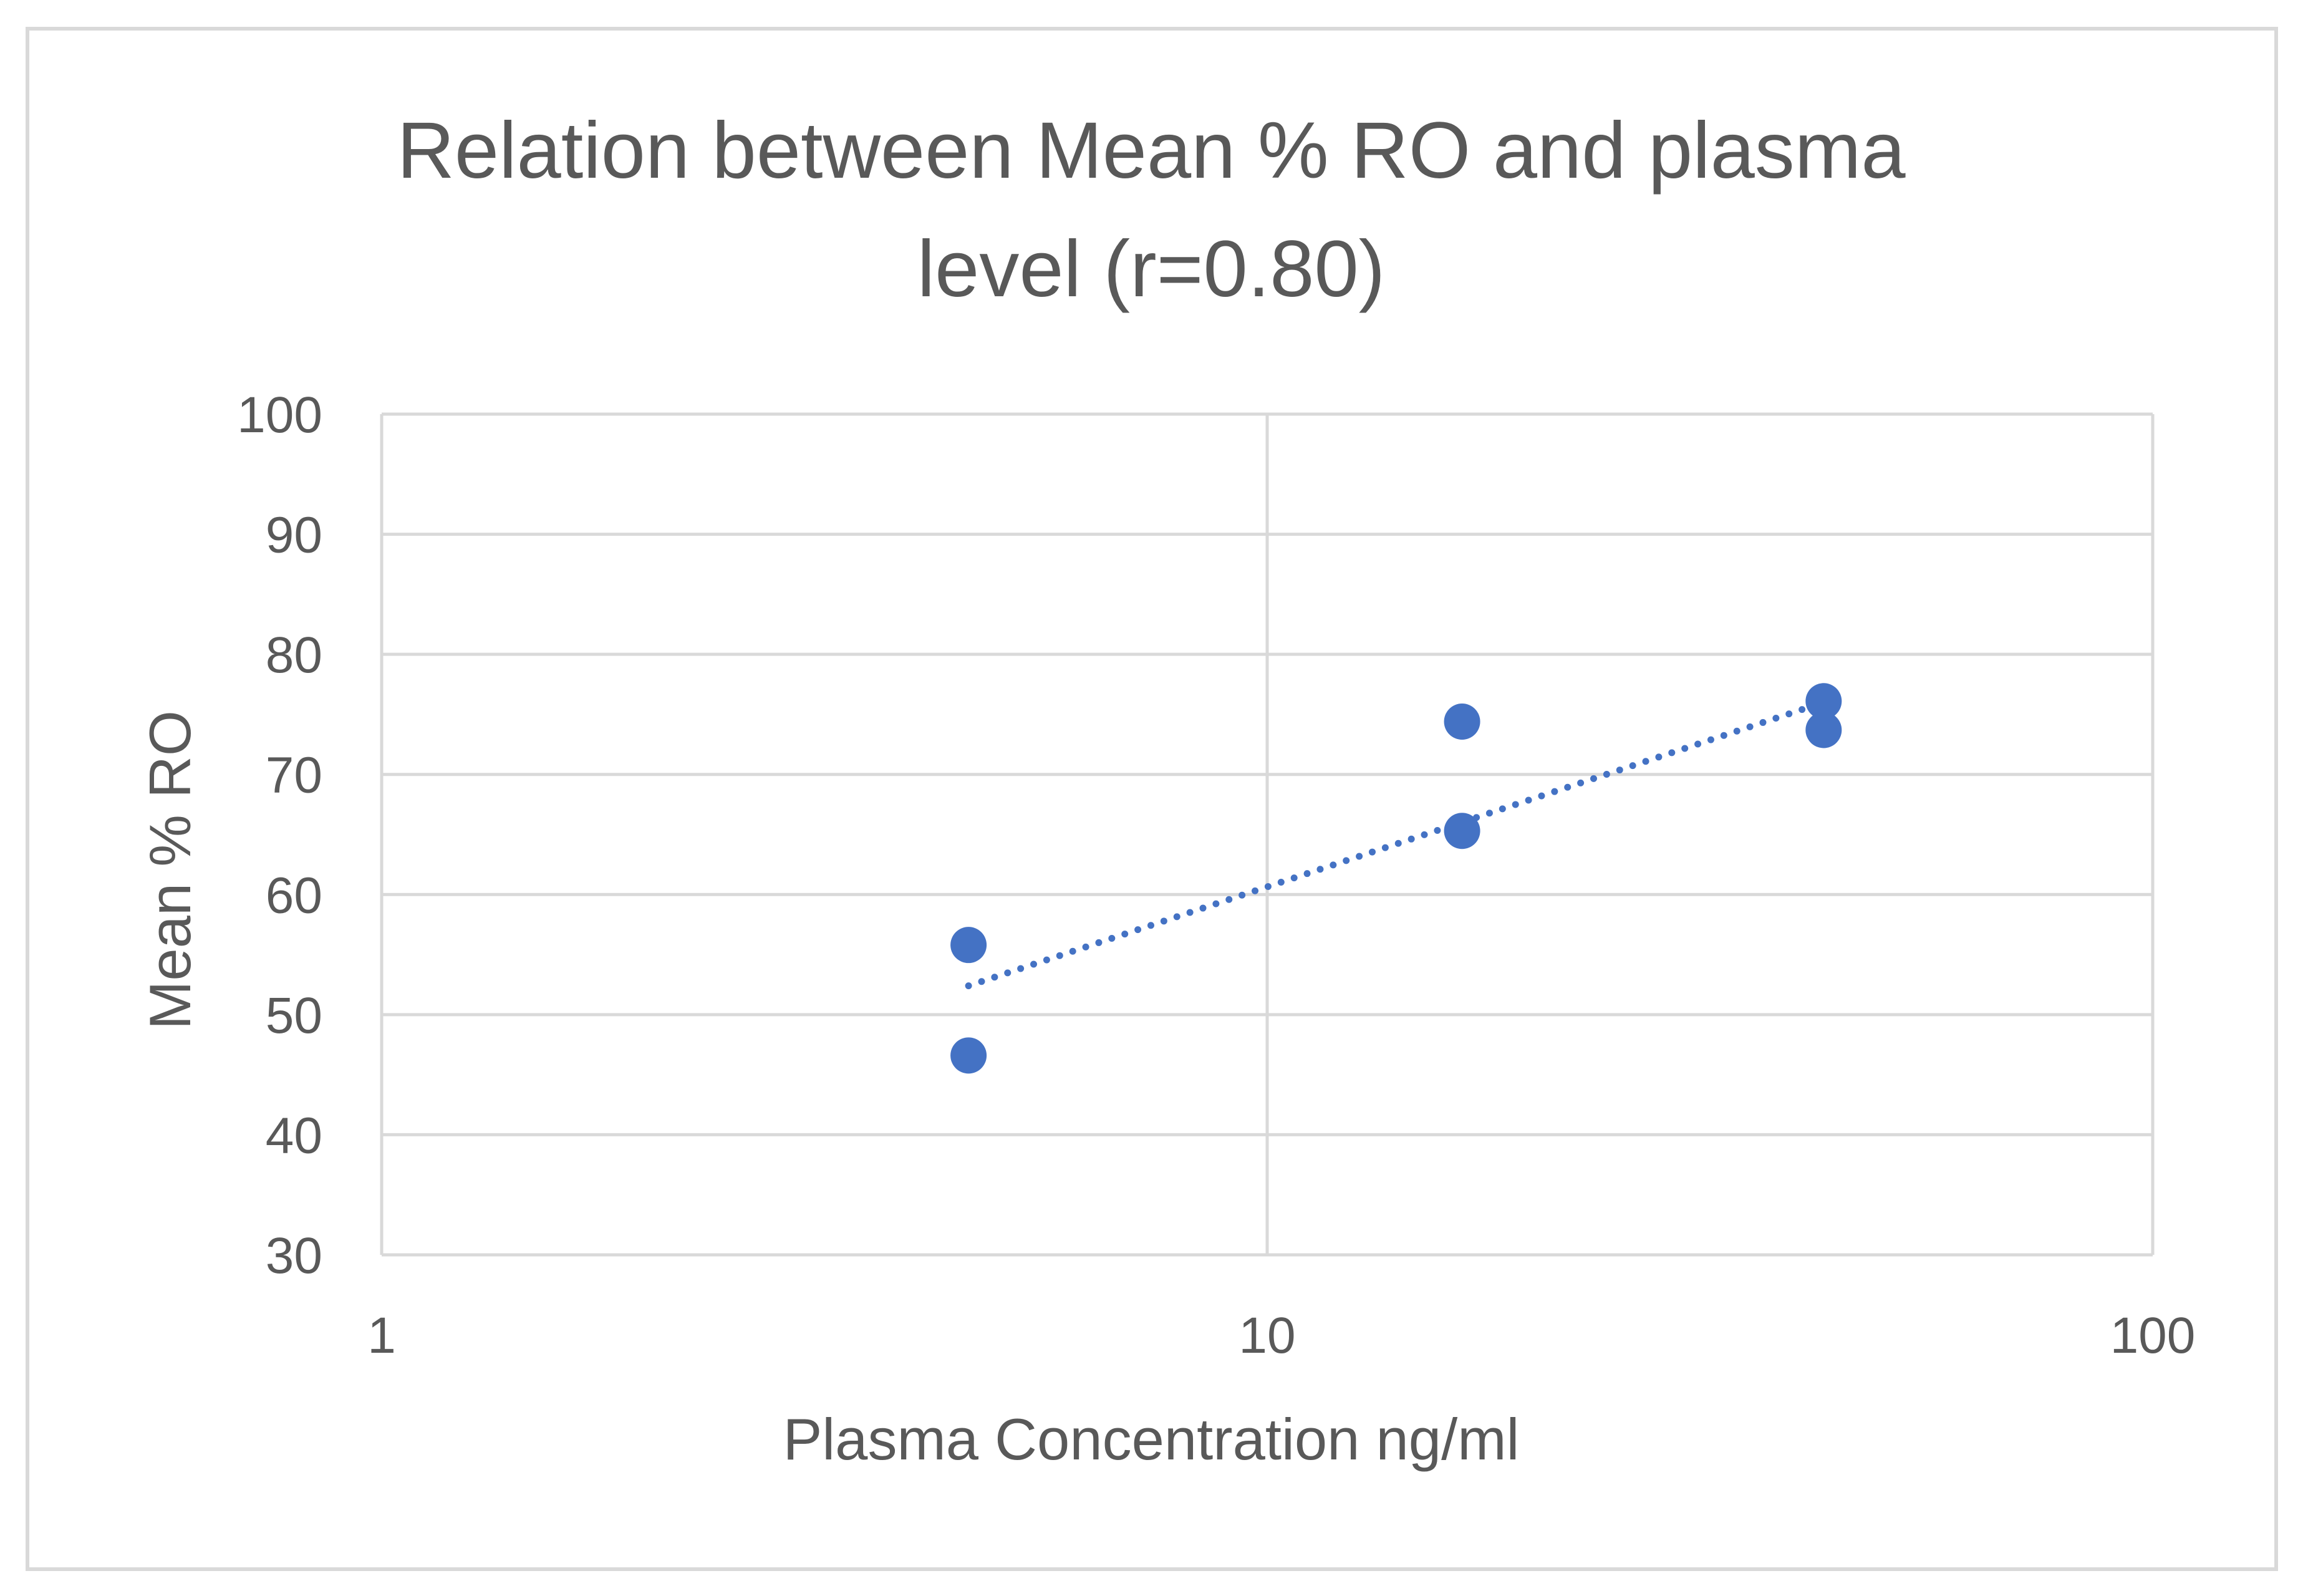 This screenshot has height=1596, width=2303. What do you see at coordinates (1151, 269) in the screenshot?
I see `chart-title-line-2: level (r=0.80)` at bounding box center [1151, 269].